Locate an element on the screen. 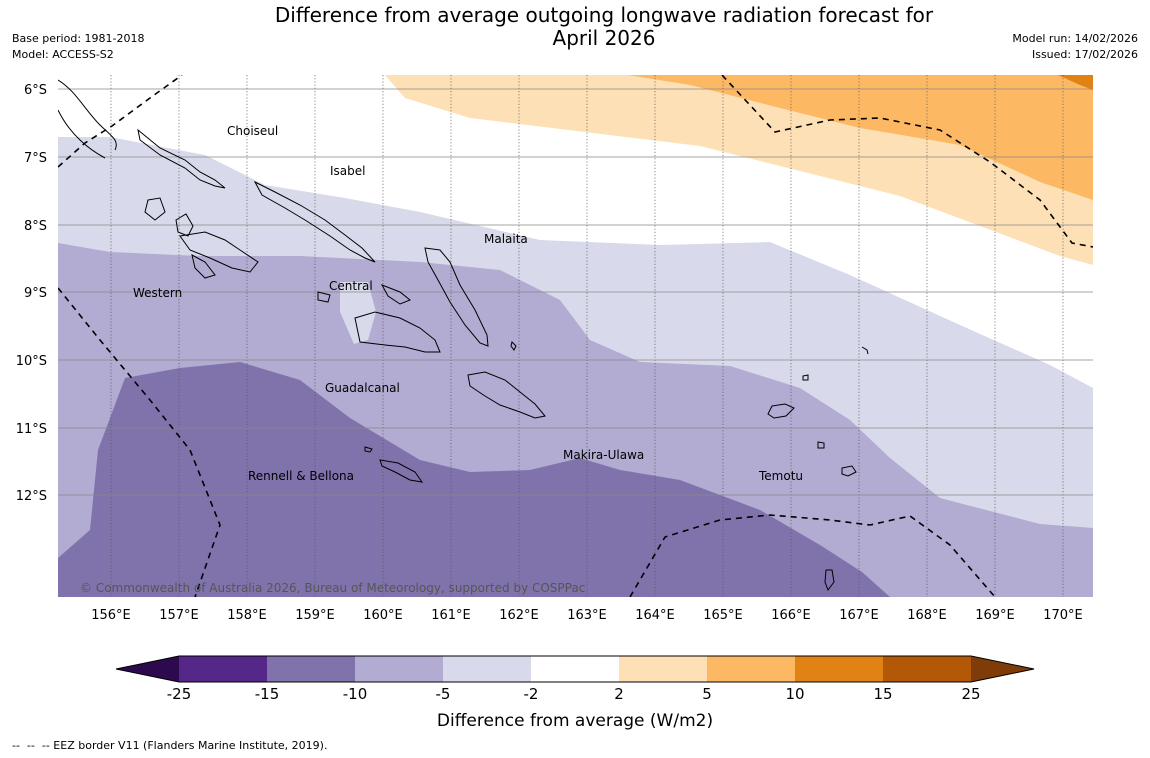 This screenshot has width=1150, height=758. colorbar-tick: 15 is located at coordinates (882, 694).